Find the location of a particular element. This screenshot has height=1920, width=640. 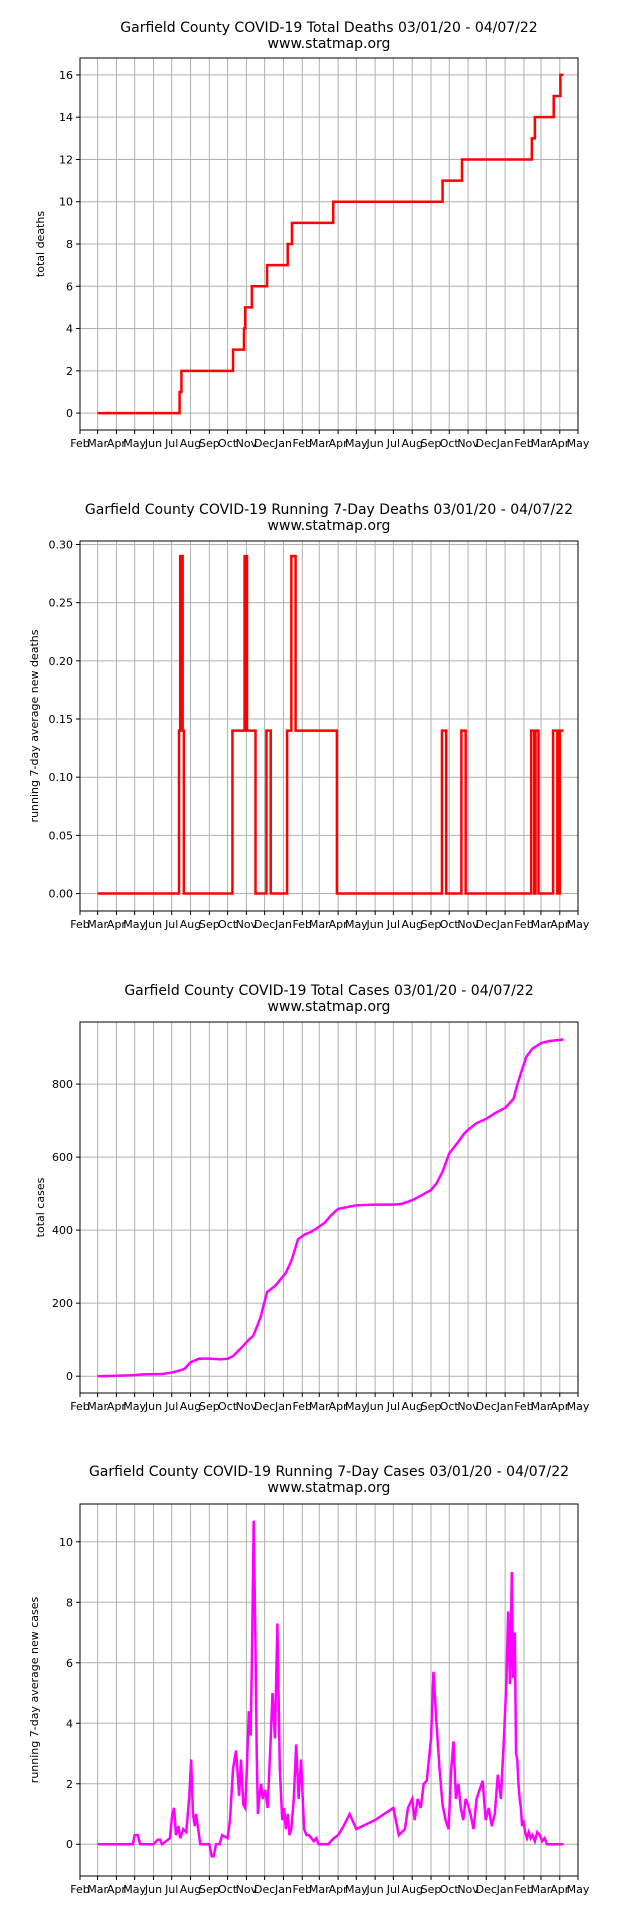

y-tick-label: 0.05 is located at coordinates (61, 835).